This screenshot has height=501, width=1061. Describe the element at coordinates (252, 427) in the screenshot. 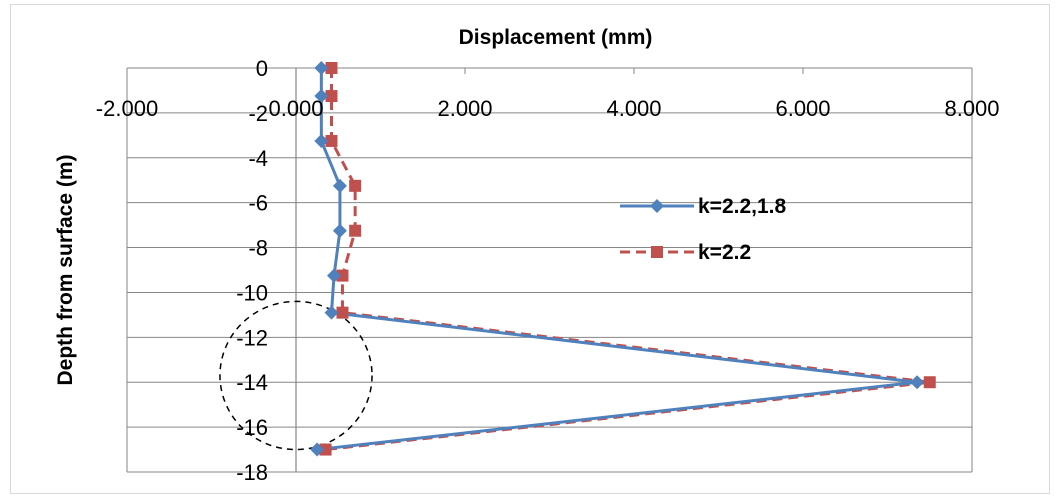

I see `y-tick-label: -16` at that location.